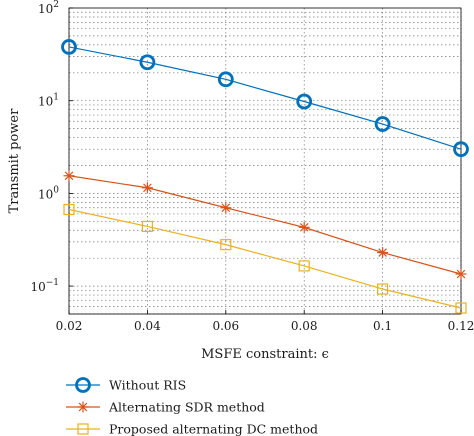 This screenshot has height=436, width=474. I want to click on x-tick-label: 0.04, so click(147, 326).